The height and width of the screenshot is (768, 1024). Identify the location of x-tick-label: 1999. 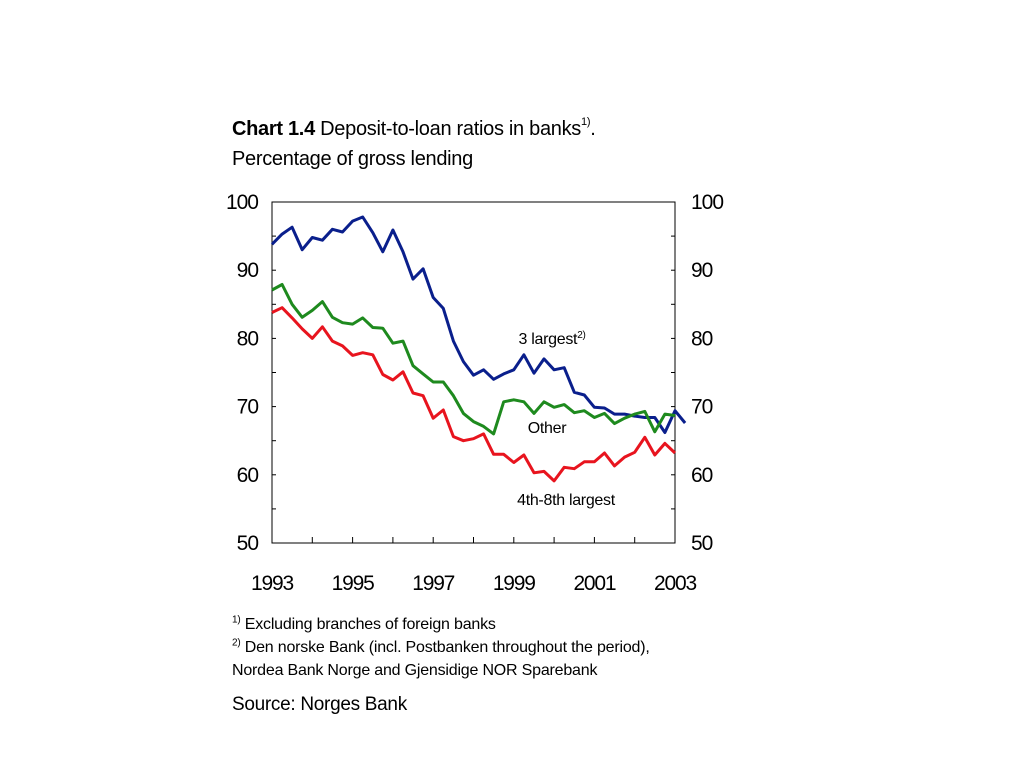
(514, 583).